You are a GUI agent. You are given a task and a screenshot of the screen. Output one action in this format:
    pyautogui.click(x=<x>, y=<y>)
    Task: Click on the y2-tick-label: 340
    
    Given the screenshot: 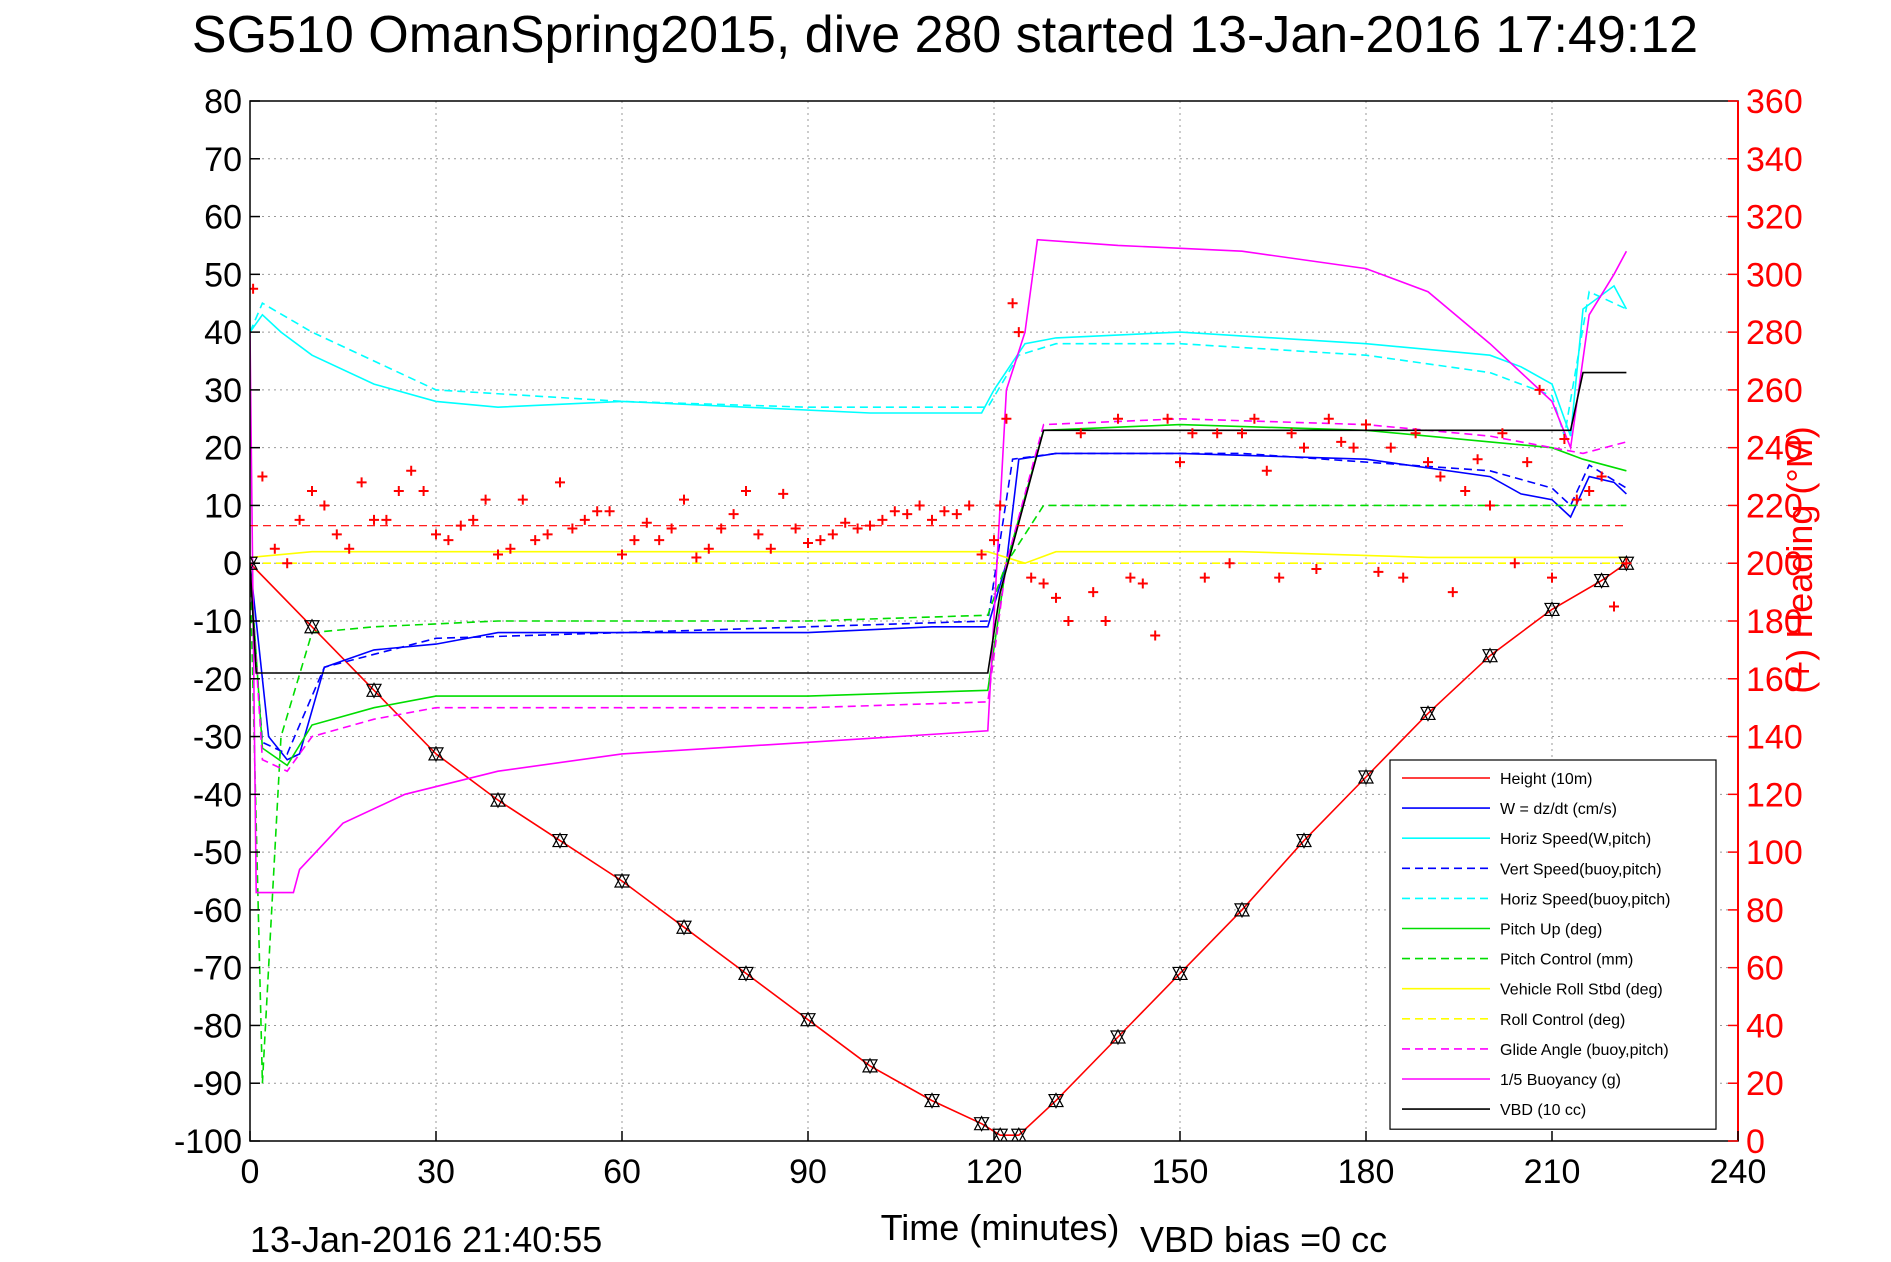 What is the action you would take?
    pyautogui.click(x=1774, y=160)
    